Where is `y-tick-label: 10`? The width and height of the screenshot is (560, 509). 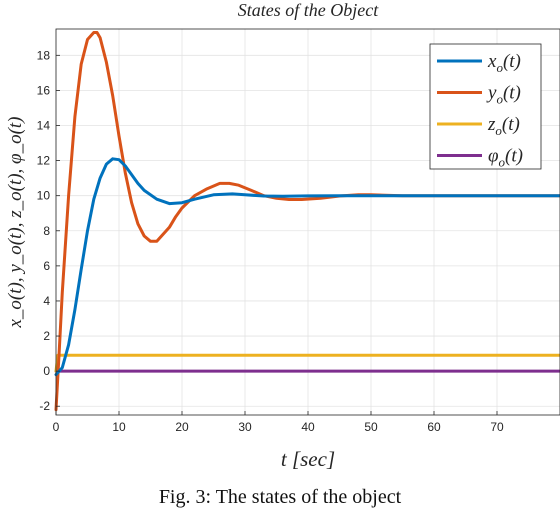 y-tick-label: 10 is located at coordinates (44, 196).